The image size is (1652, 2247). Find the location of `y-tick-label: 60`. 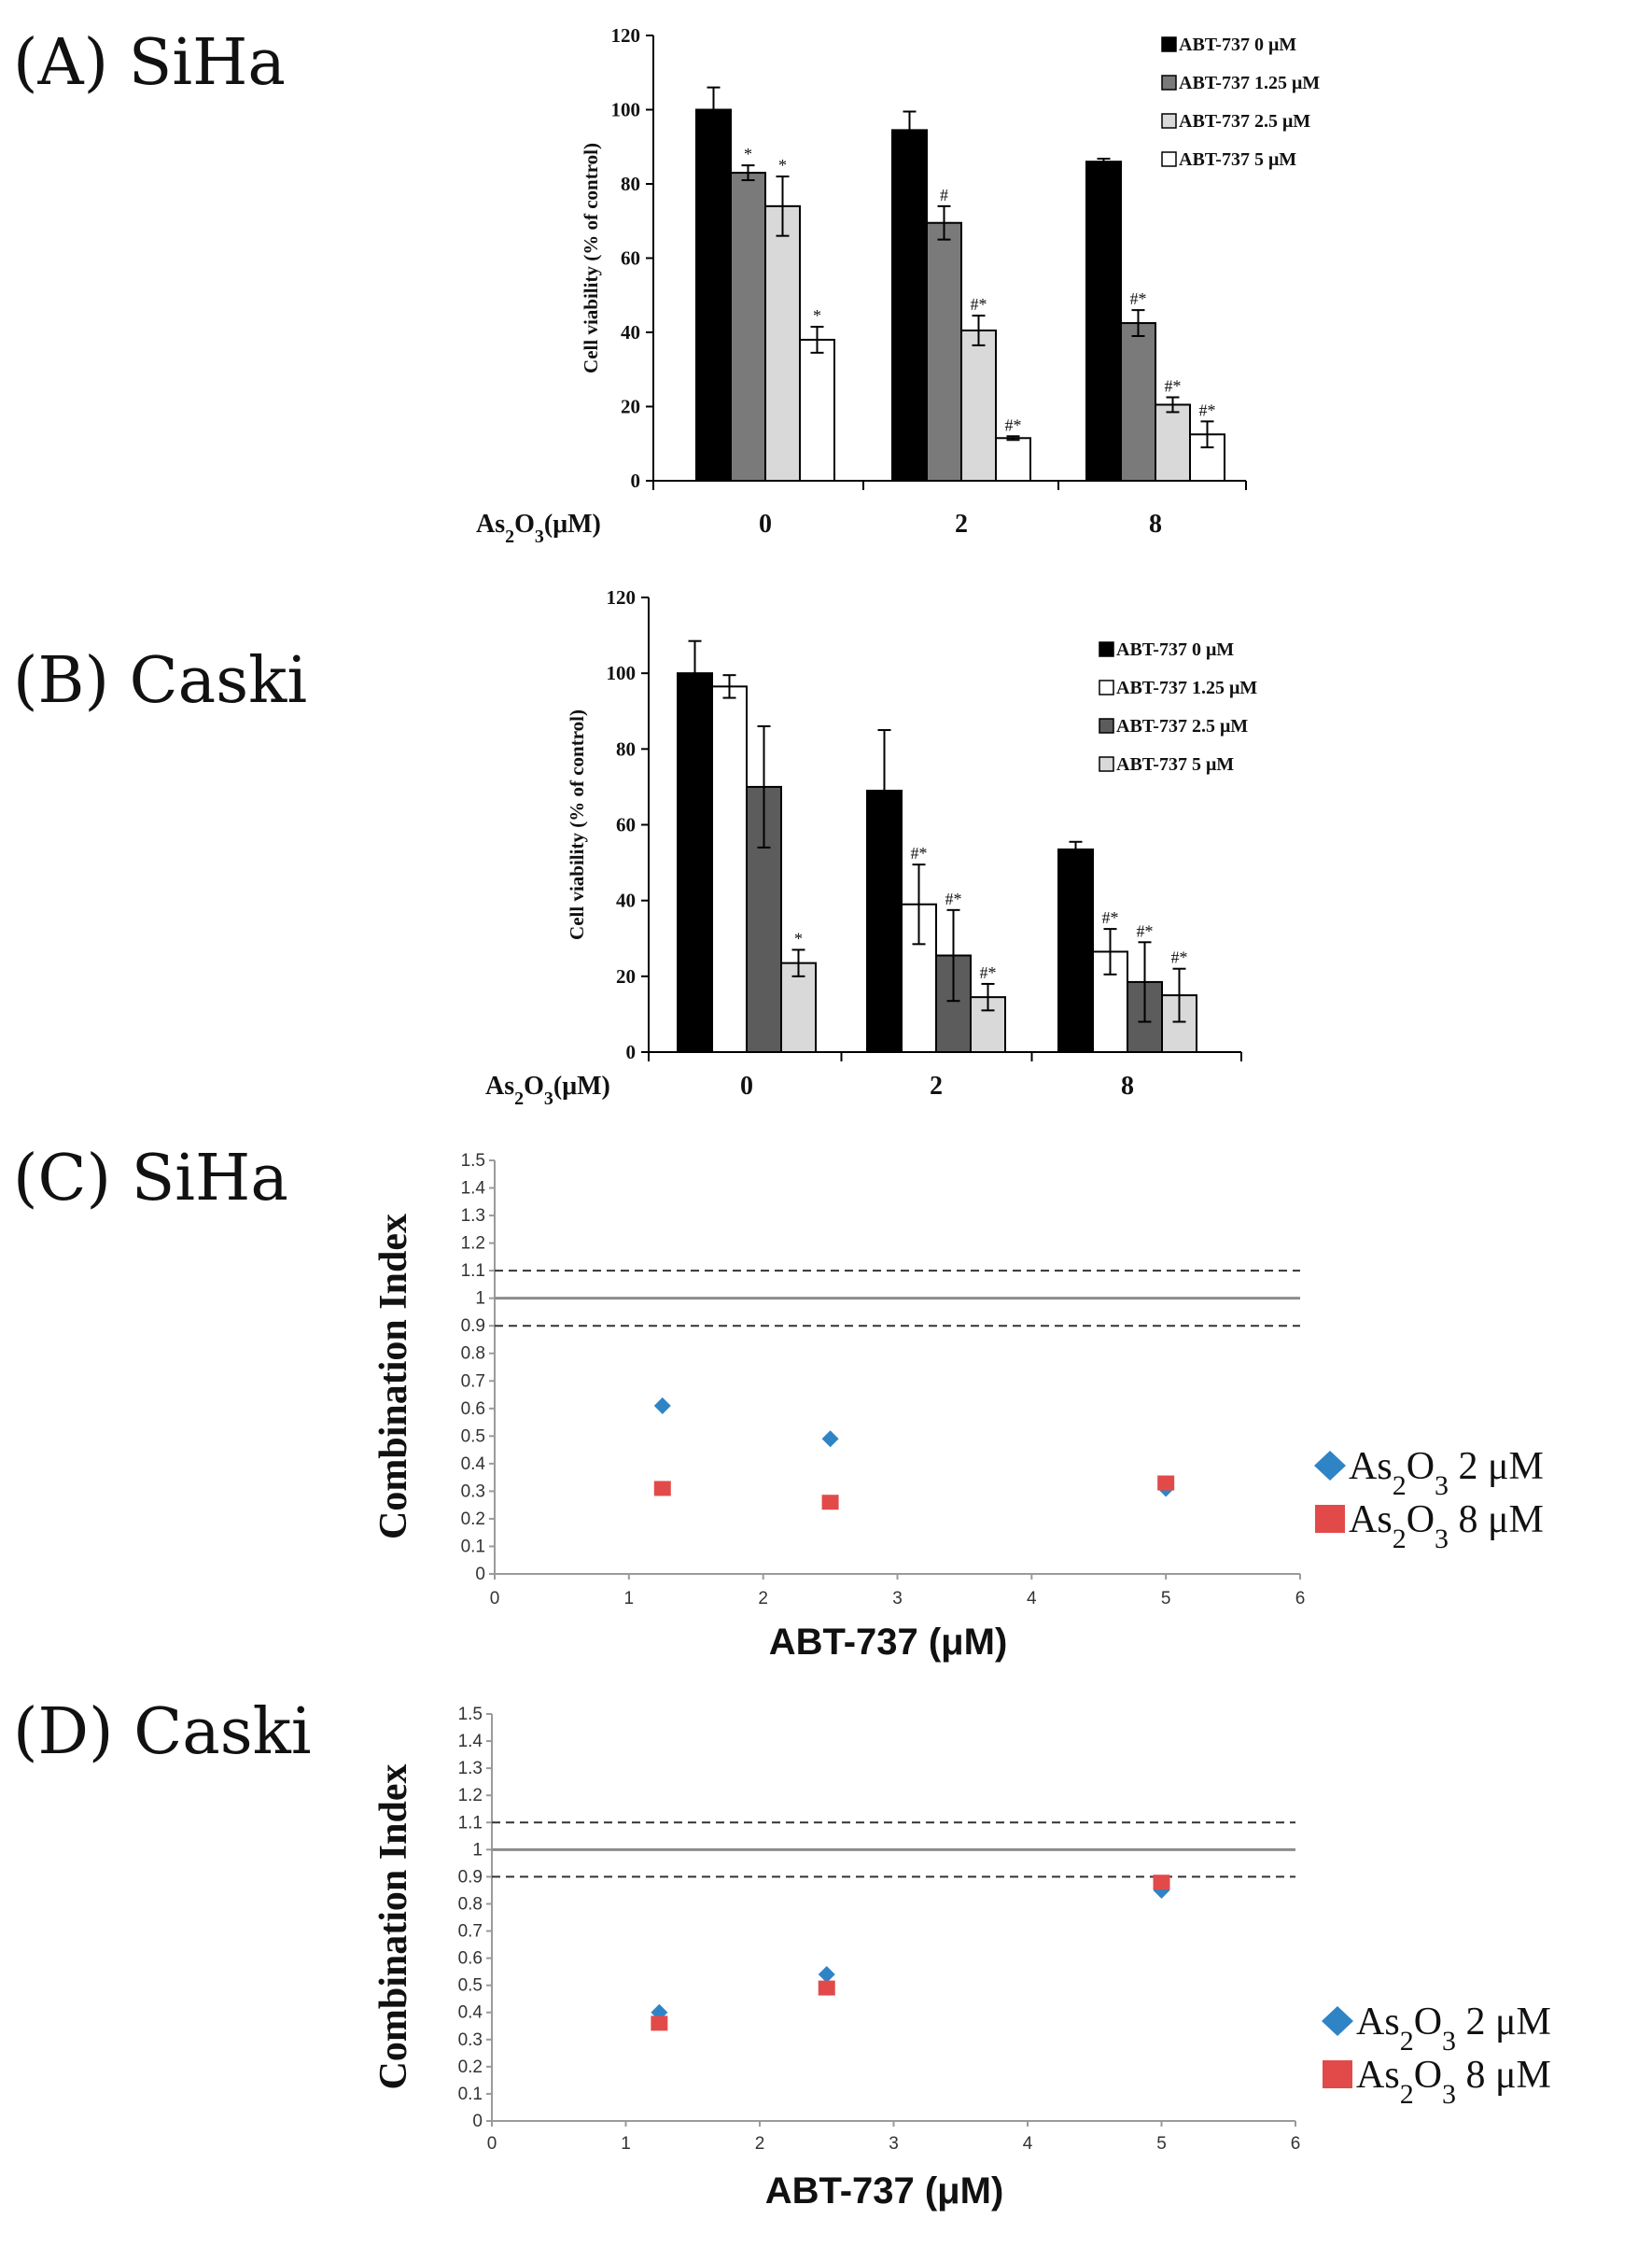

y-tick-label: 60 is located at coordinates (630, 258).